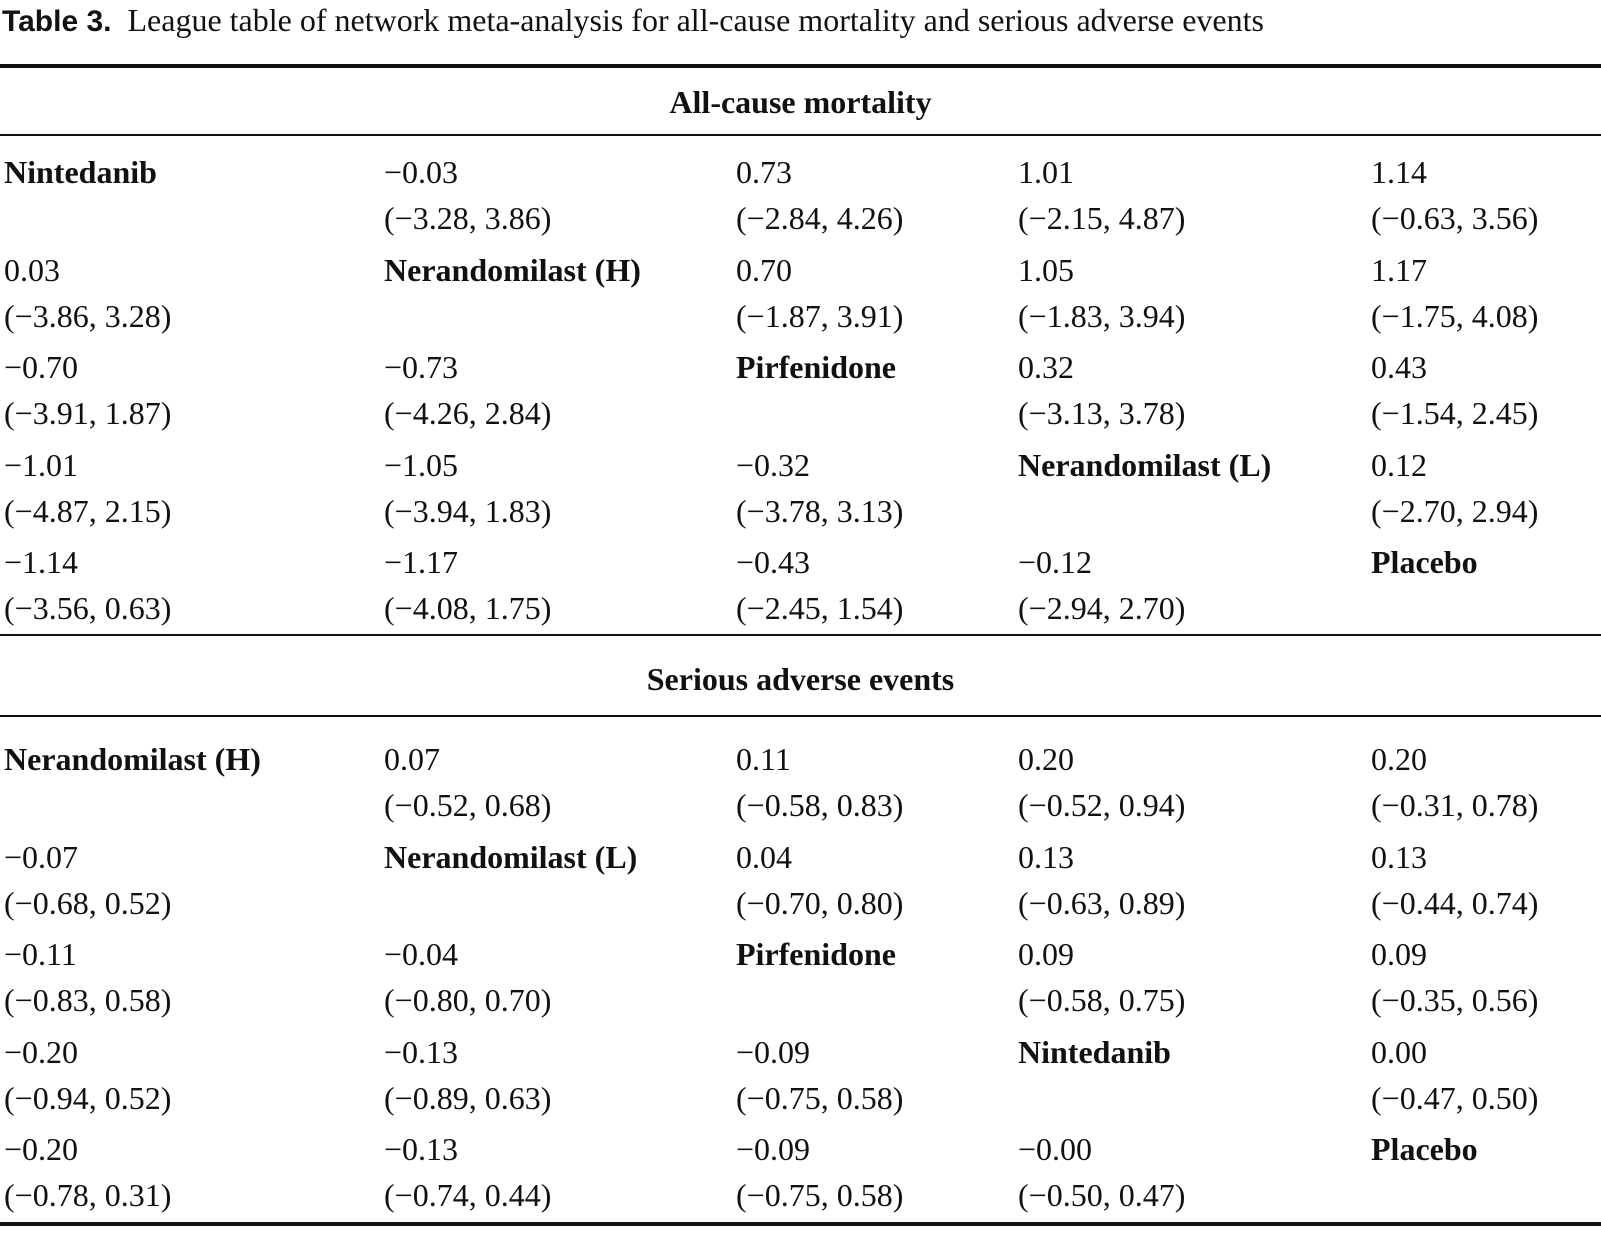  What do you see at coordinates (1102, 218) in the screenshot?
I see `confidence-interval: (−2.15, 4.87)` at bounding box center [1102, 218].